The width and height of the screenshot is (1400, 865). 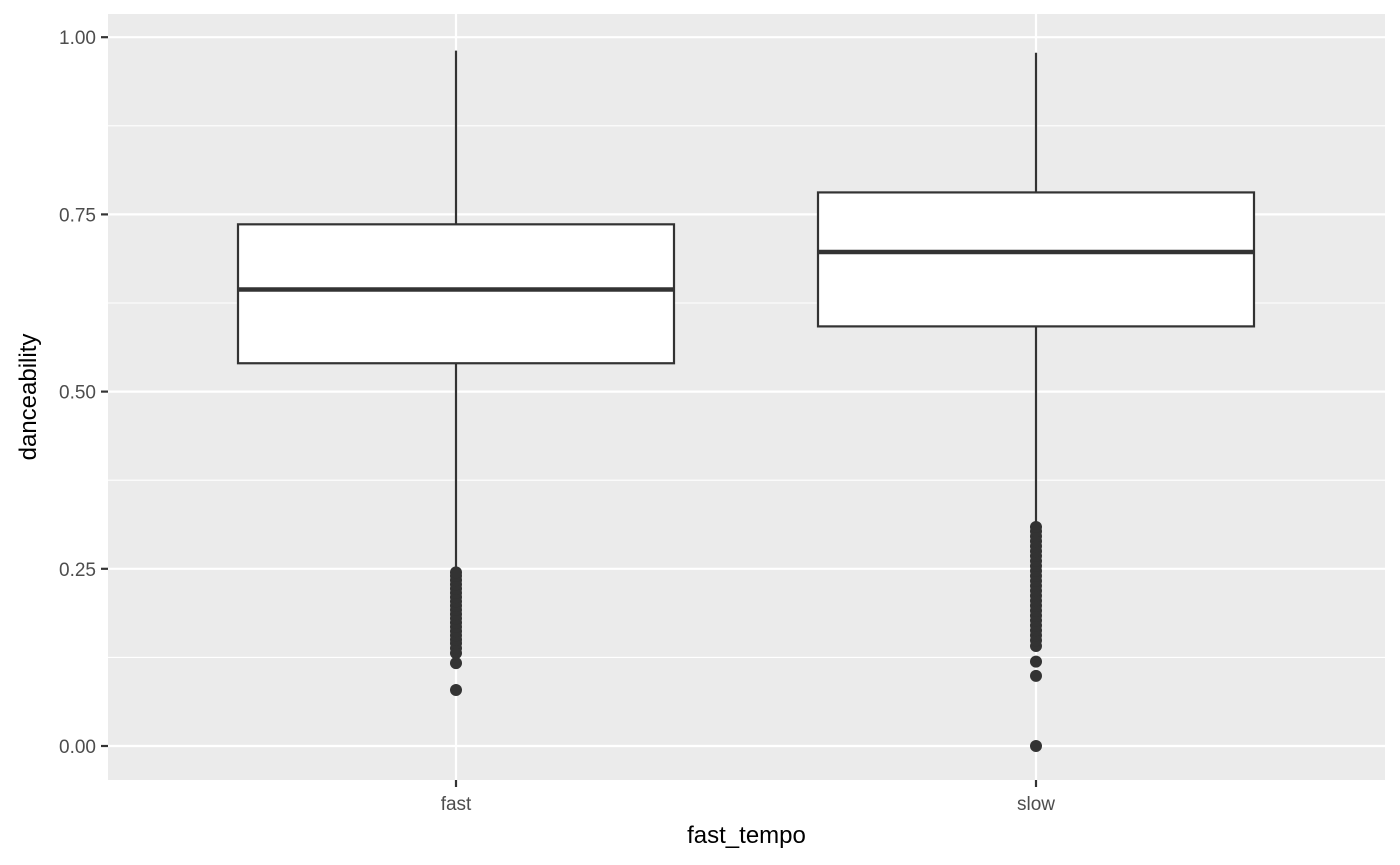 I want to click on x-axis-title: fast_tempo, so click(x=746, y=835).